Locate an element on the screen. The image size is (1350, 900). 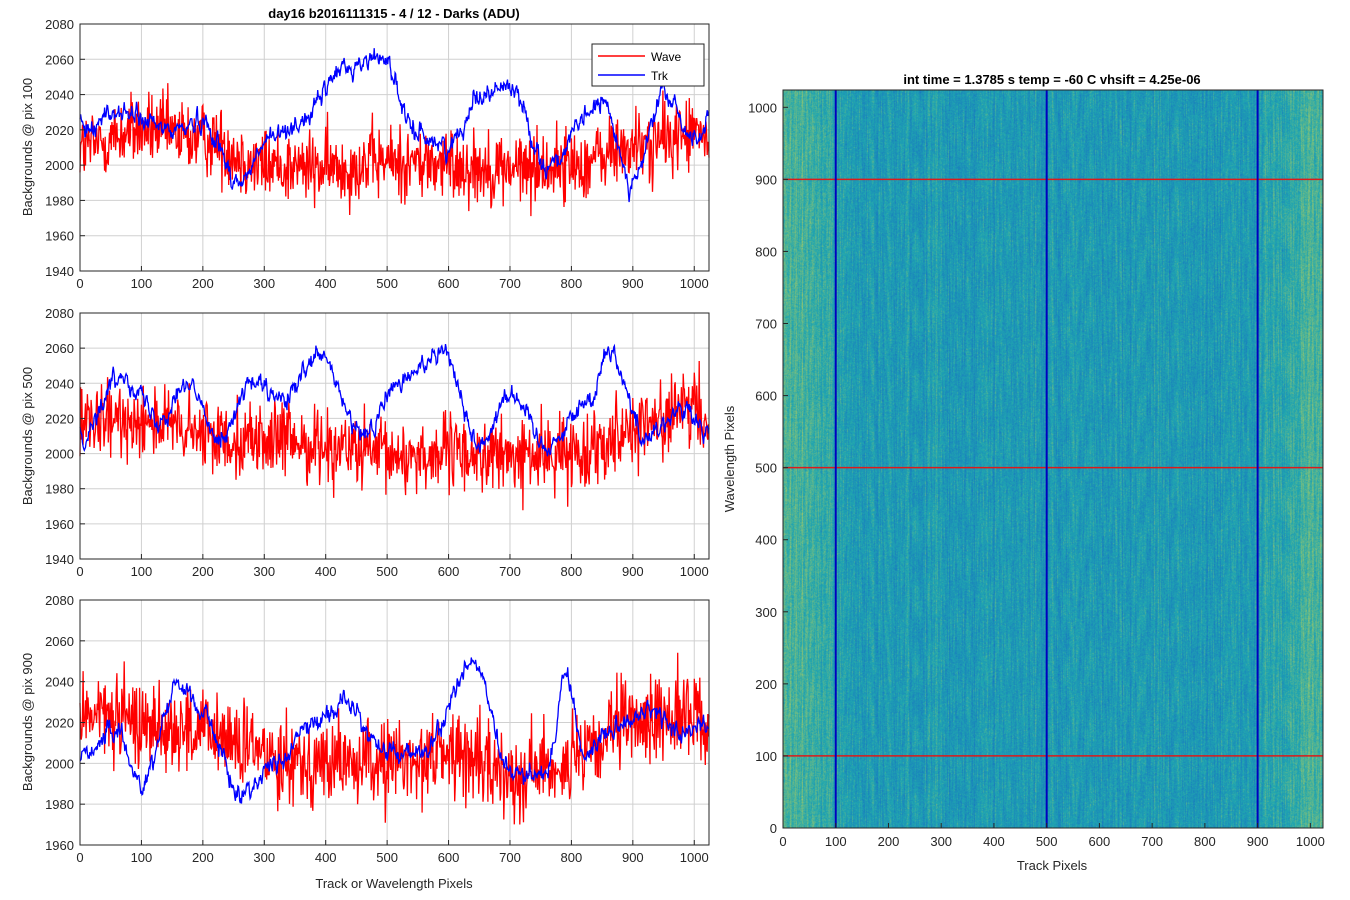
panel-1-ytick-label: 2000 is located at coordinates (59, 165).